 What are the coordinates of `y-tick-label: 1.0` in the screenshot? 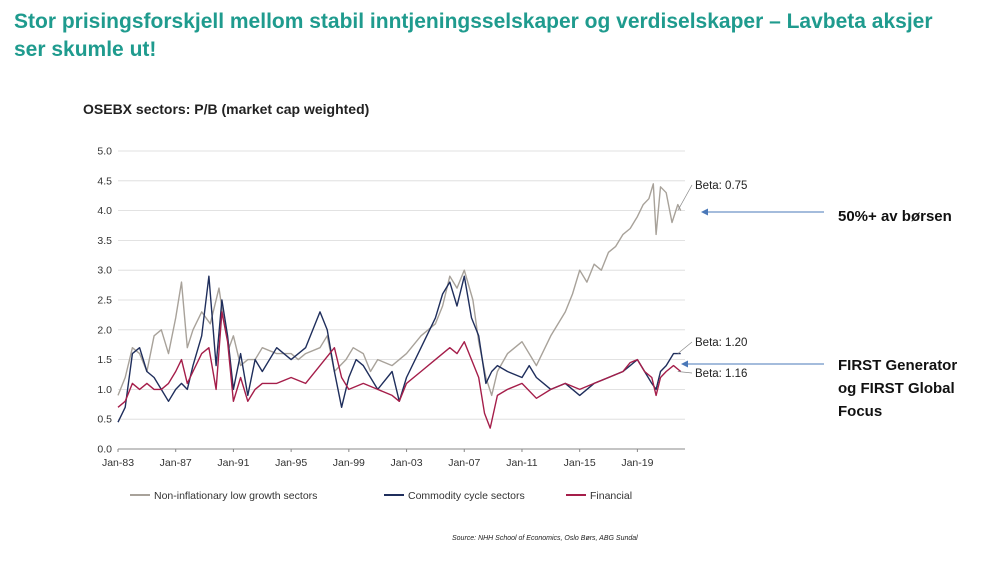 It's located at (104, 390).